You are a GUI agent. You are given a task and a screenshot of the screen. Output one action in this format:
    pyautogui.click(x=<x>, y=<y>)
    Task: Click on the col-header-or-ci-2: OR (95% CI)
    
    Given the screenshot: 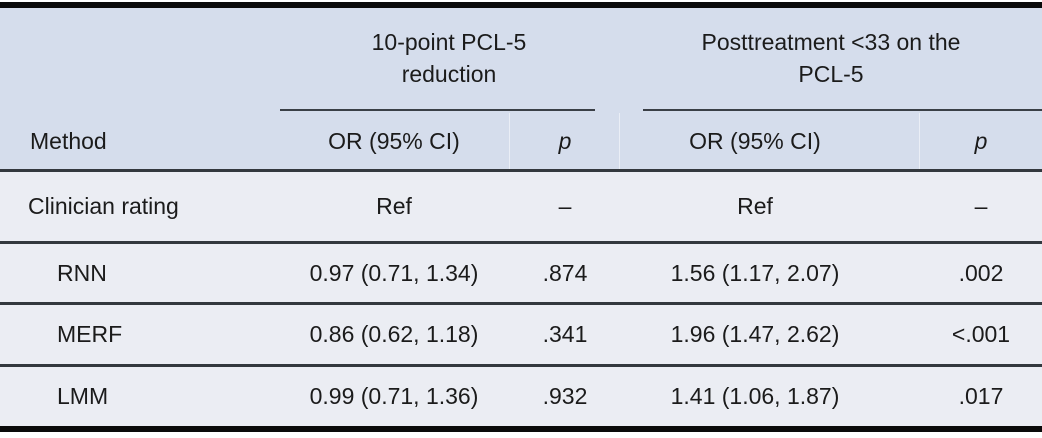 What is the action you would take?
    pyautogui.click(x=770, y=142)
    